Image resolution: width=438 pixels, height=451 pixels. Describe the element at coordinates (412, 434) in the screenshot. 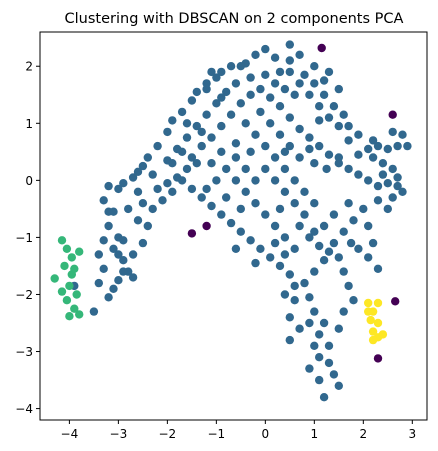

I see `x-tick-label: 3` at that location.